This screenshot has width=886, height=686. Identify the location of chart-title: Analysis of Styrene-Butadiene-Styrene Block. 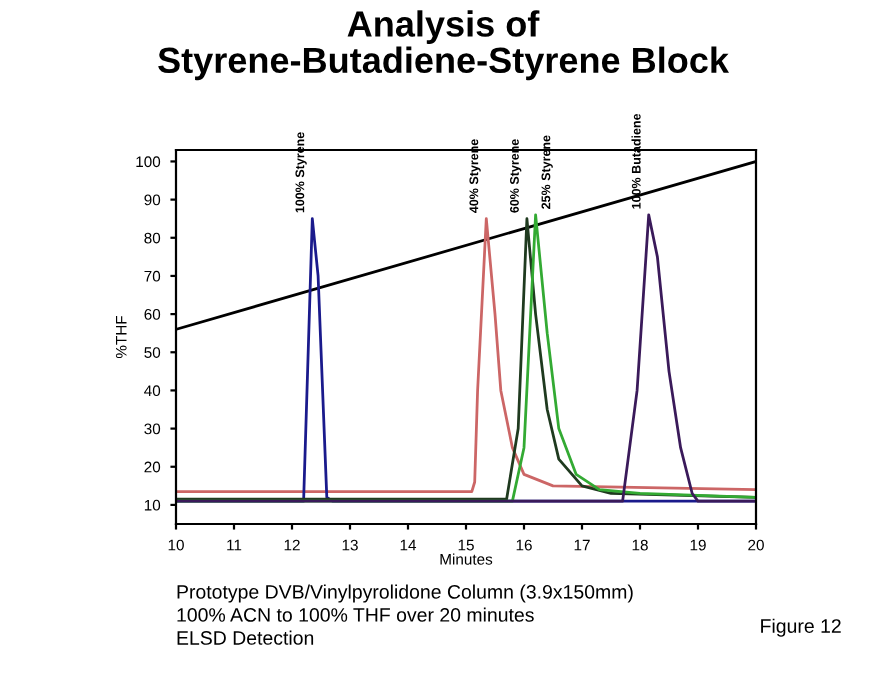
(444, 45).